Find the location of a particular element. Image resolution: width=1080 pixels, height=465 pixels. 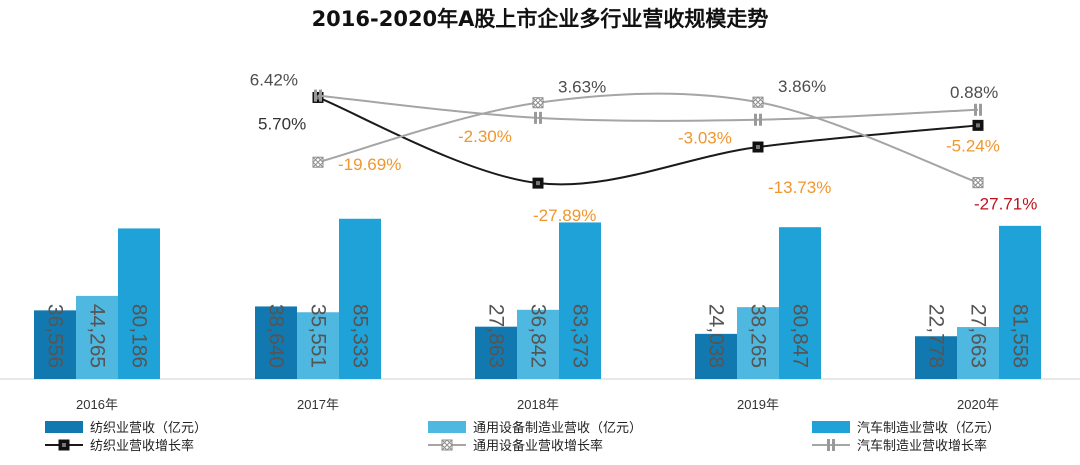

legend-swatch-auto-revenue-bar is located at coordinates (831, 427).